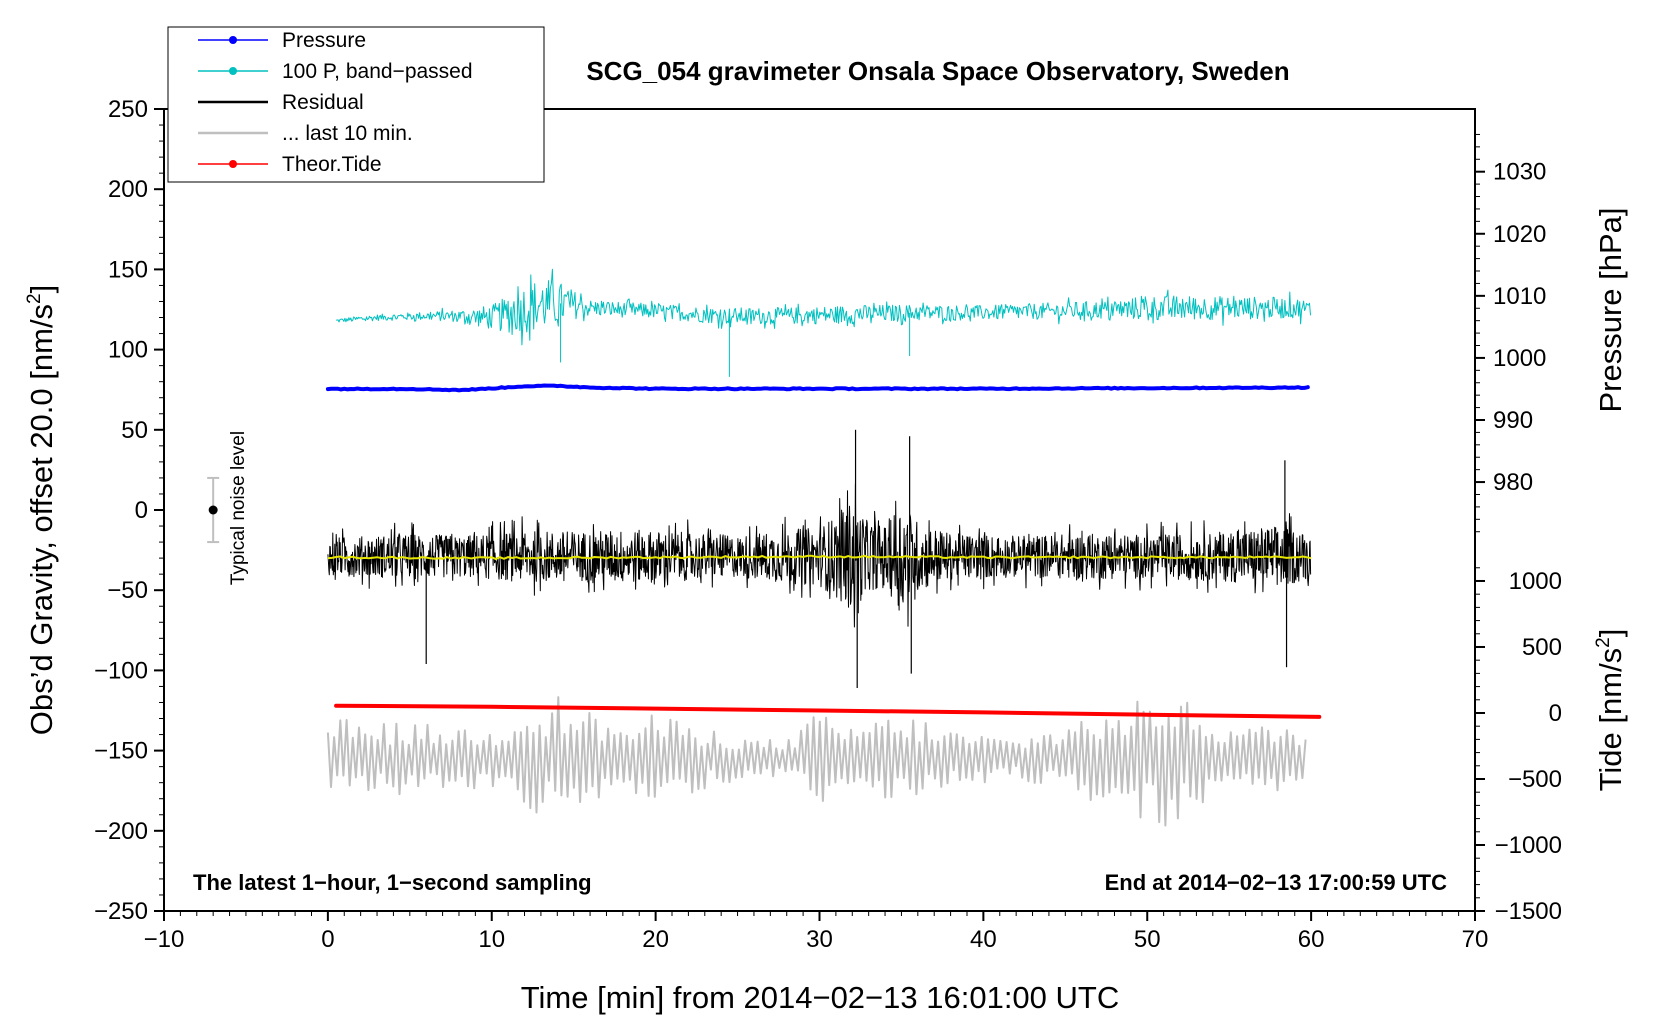  What do you see at coordinates (121, 751) in the screenshot?
I see `y-left-tick-label: −150` at bounding box center [121, 751].